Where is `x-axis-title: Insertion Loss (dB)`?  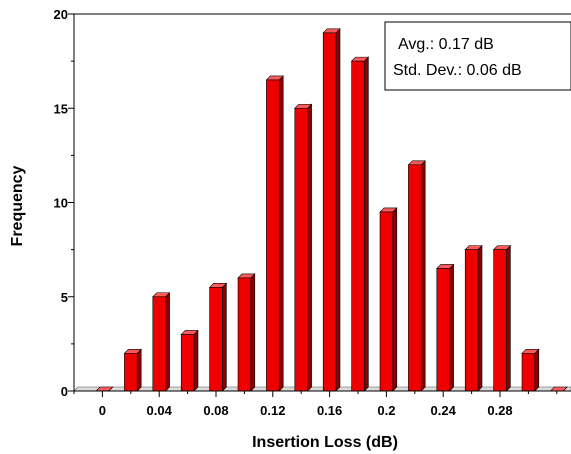 x-axis-title: Insertion Loss (dB) is located at coordinates (325, 442).